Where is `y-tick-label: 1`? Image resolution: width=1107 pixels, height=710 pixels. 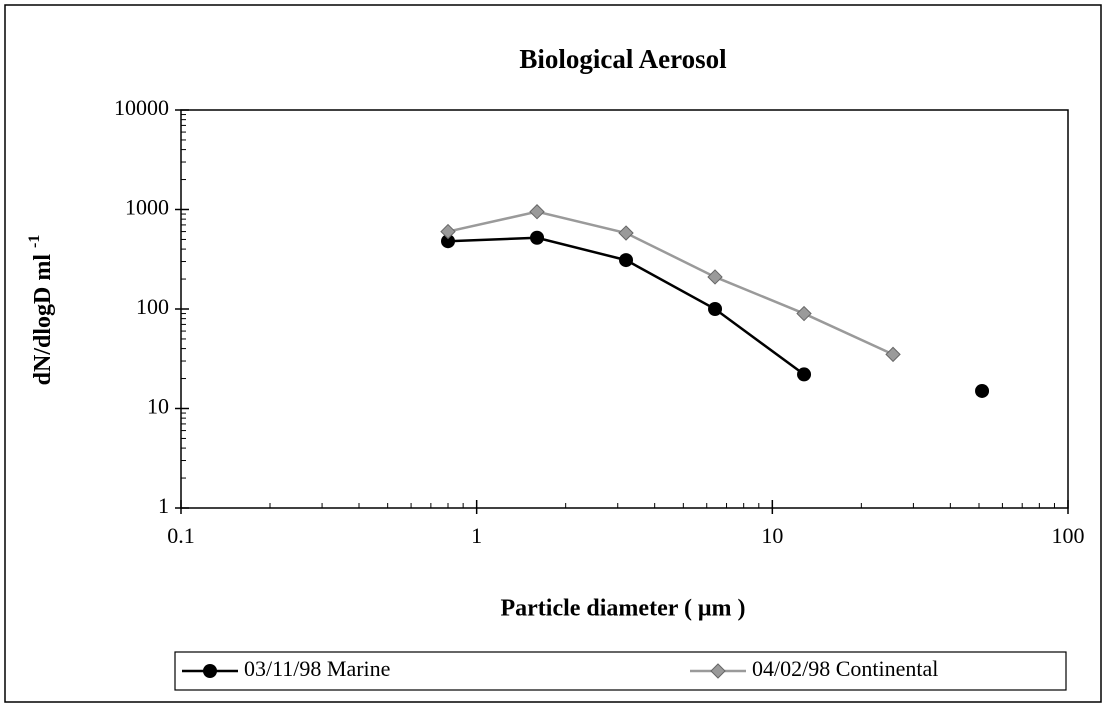 y-tick-label: 1 is located at coordinates (163, 505).